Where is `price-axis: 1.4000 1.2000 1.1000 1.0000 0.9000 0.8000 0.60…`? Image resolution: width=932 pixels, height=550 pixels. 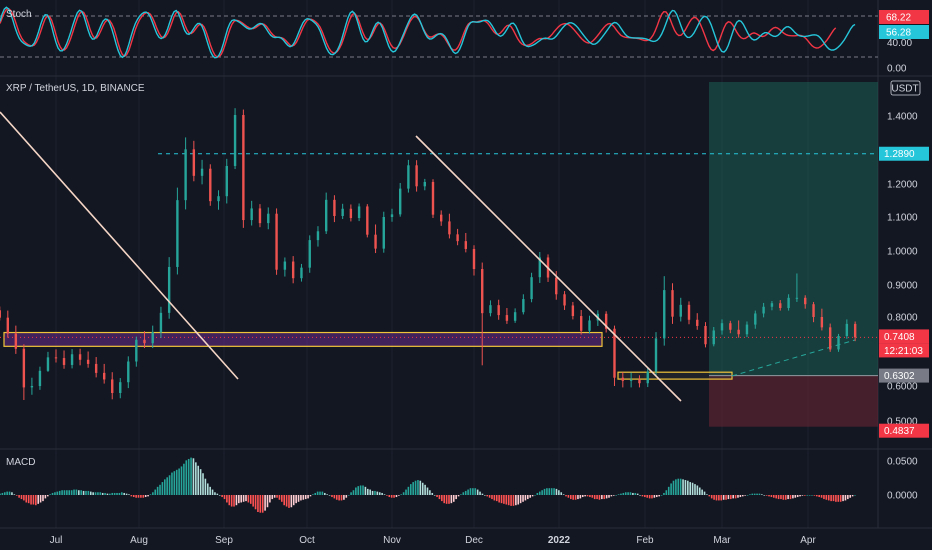 price-axis: 1.4000 1.2000 1.1000 1.0000 0.9000 0.8000 0.60… is located at coordinates (902, 270).